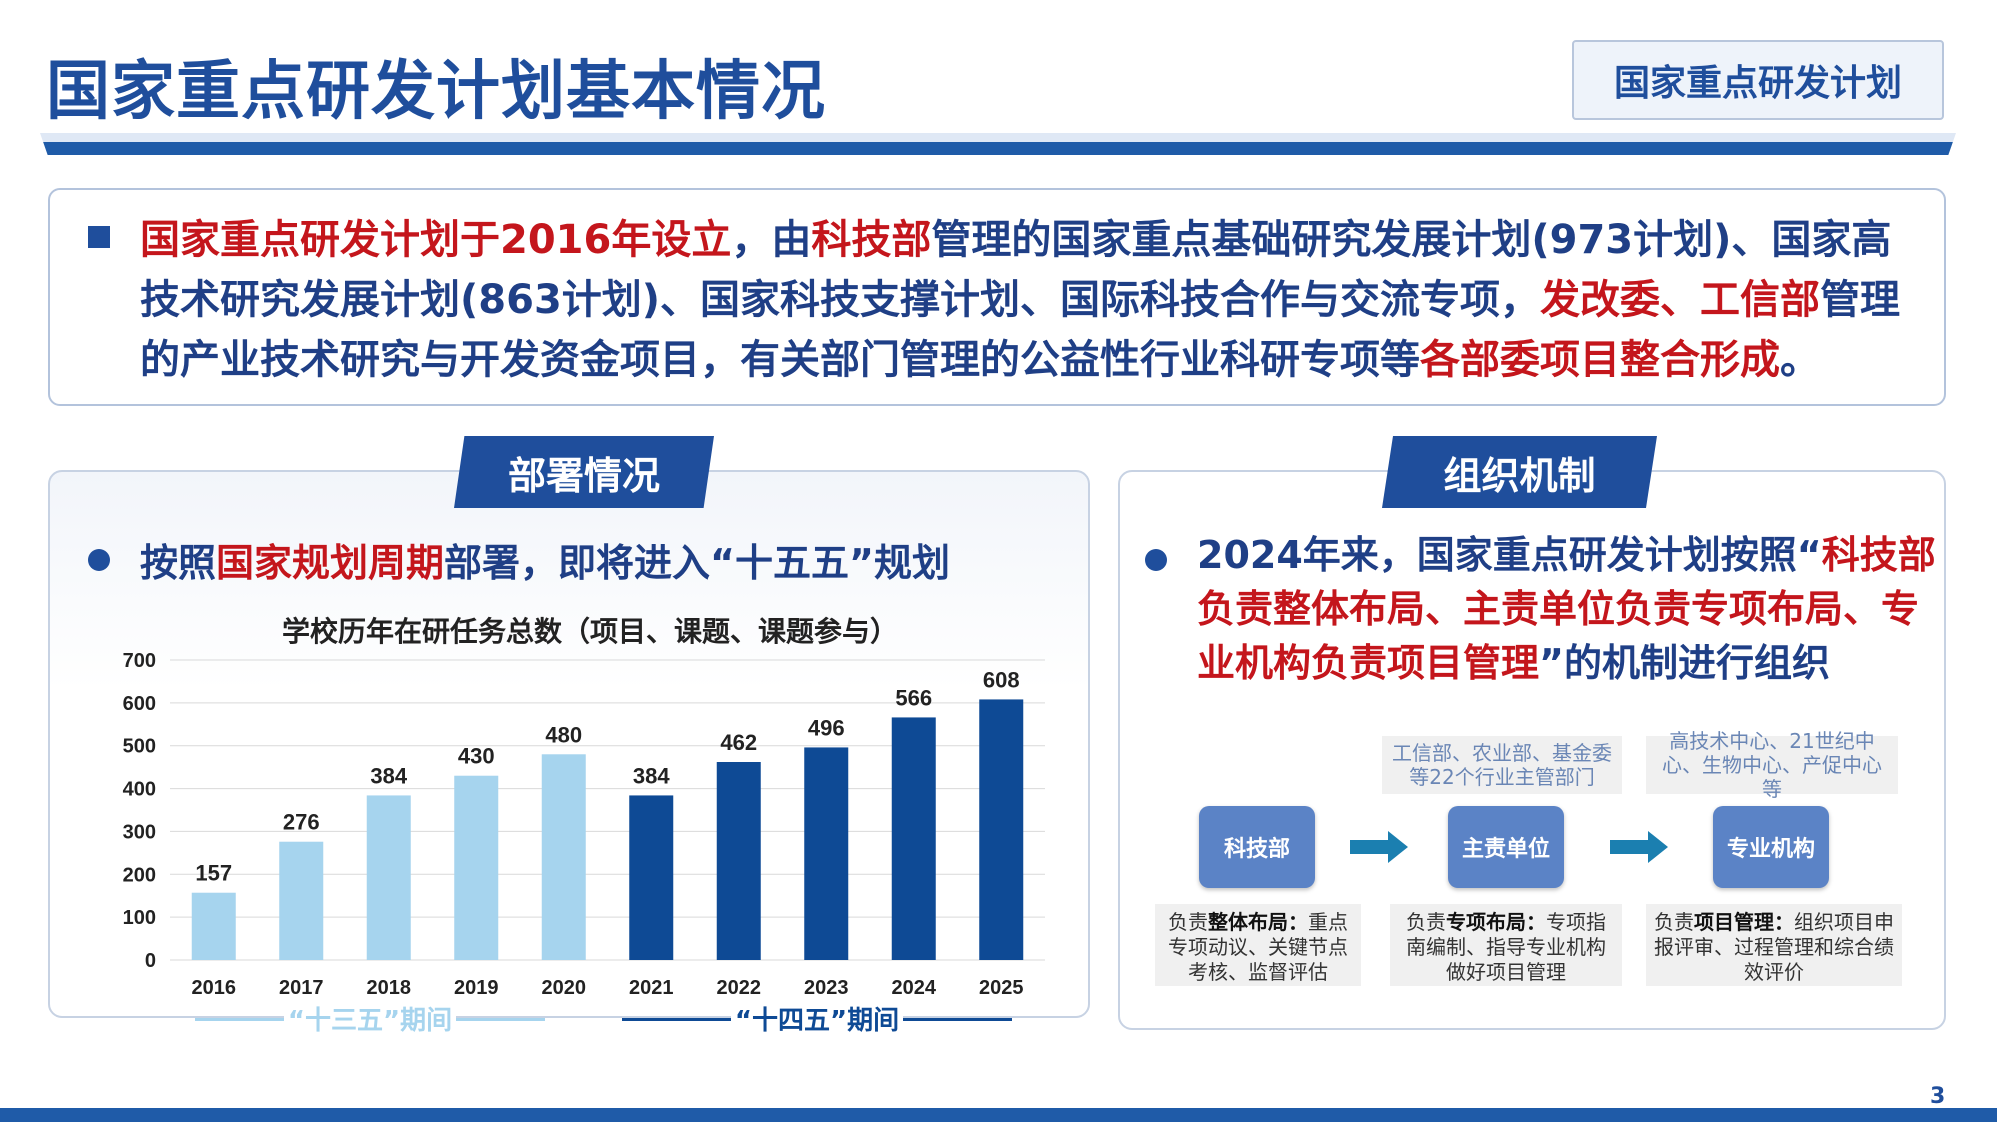  I want to click on desc-ministry-detail: 重点专项动议、关键节点考核、监督评估, so click(1258, 947).